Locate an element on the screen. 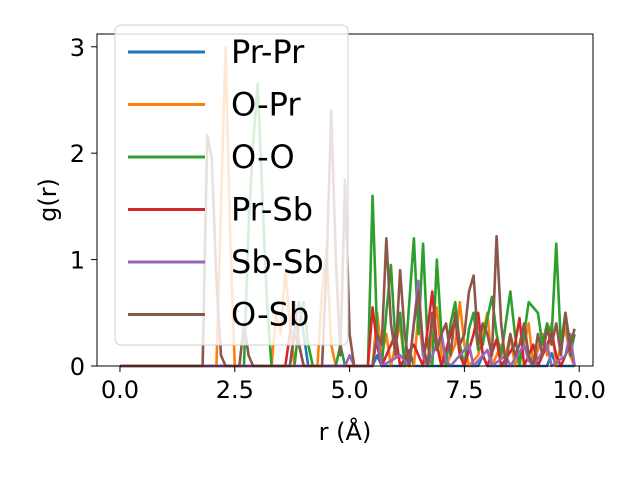 Image resolution: width=640 pixels, height=480 pixels. legend-label-o-pr: O-Pr is located at coordinates (266, 105).